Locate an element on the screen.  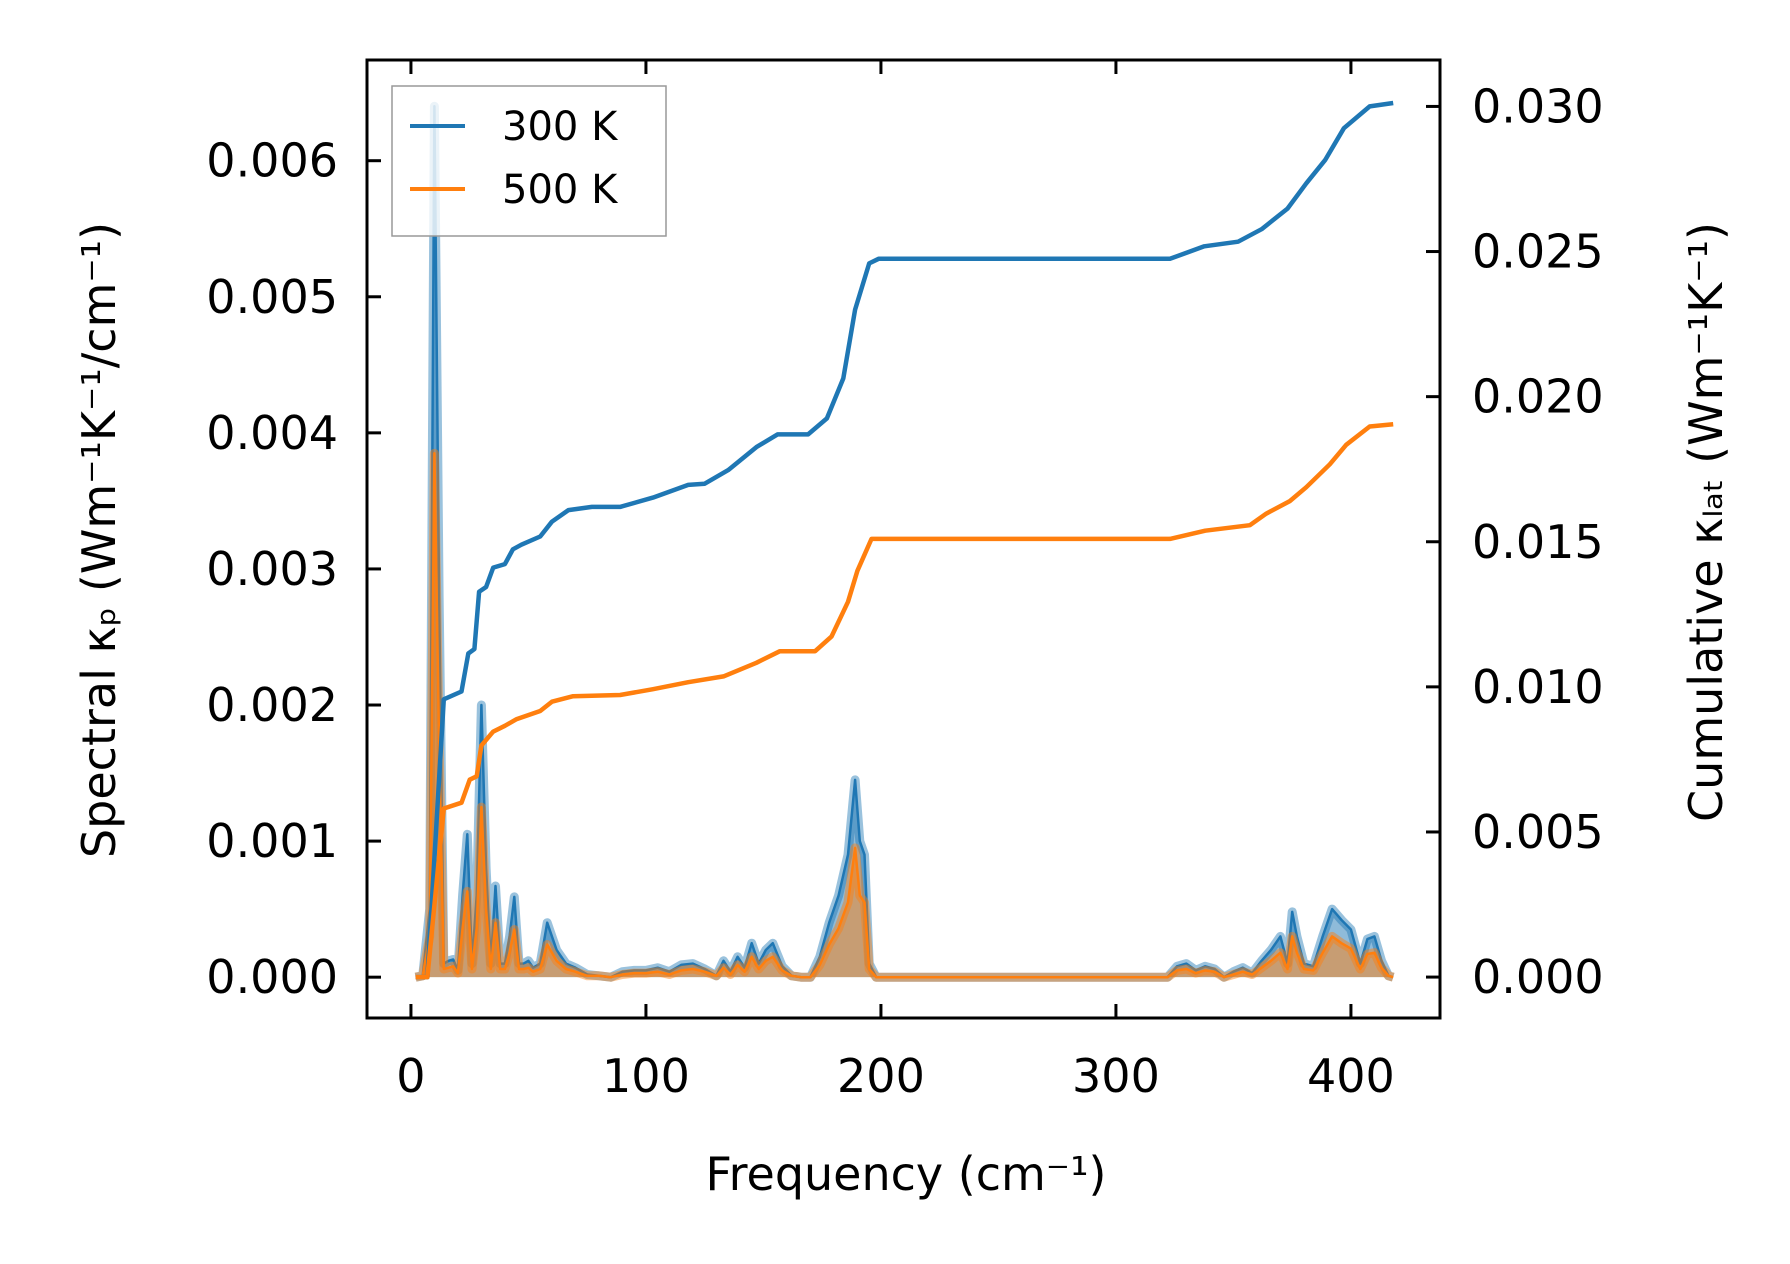
y-left-tick-label: 0.003 is located at coordinates (272, 569).